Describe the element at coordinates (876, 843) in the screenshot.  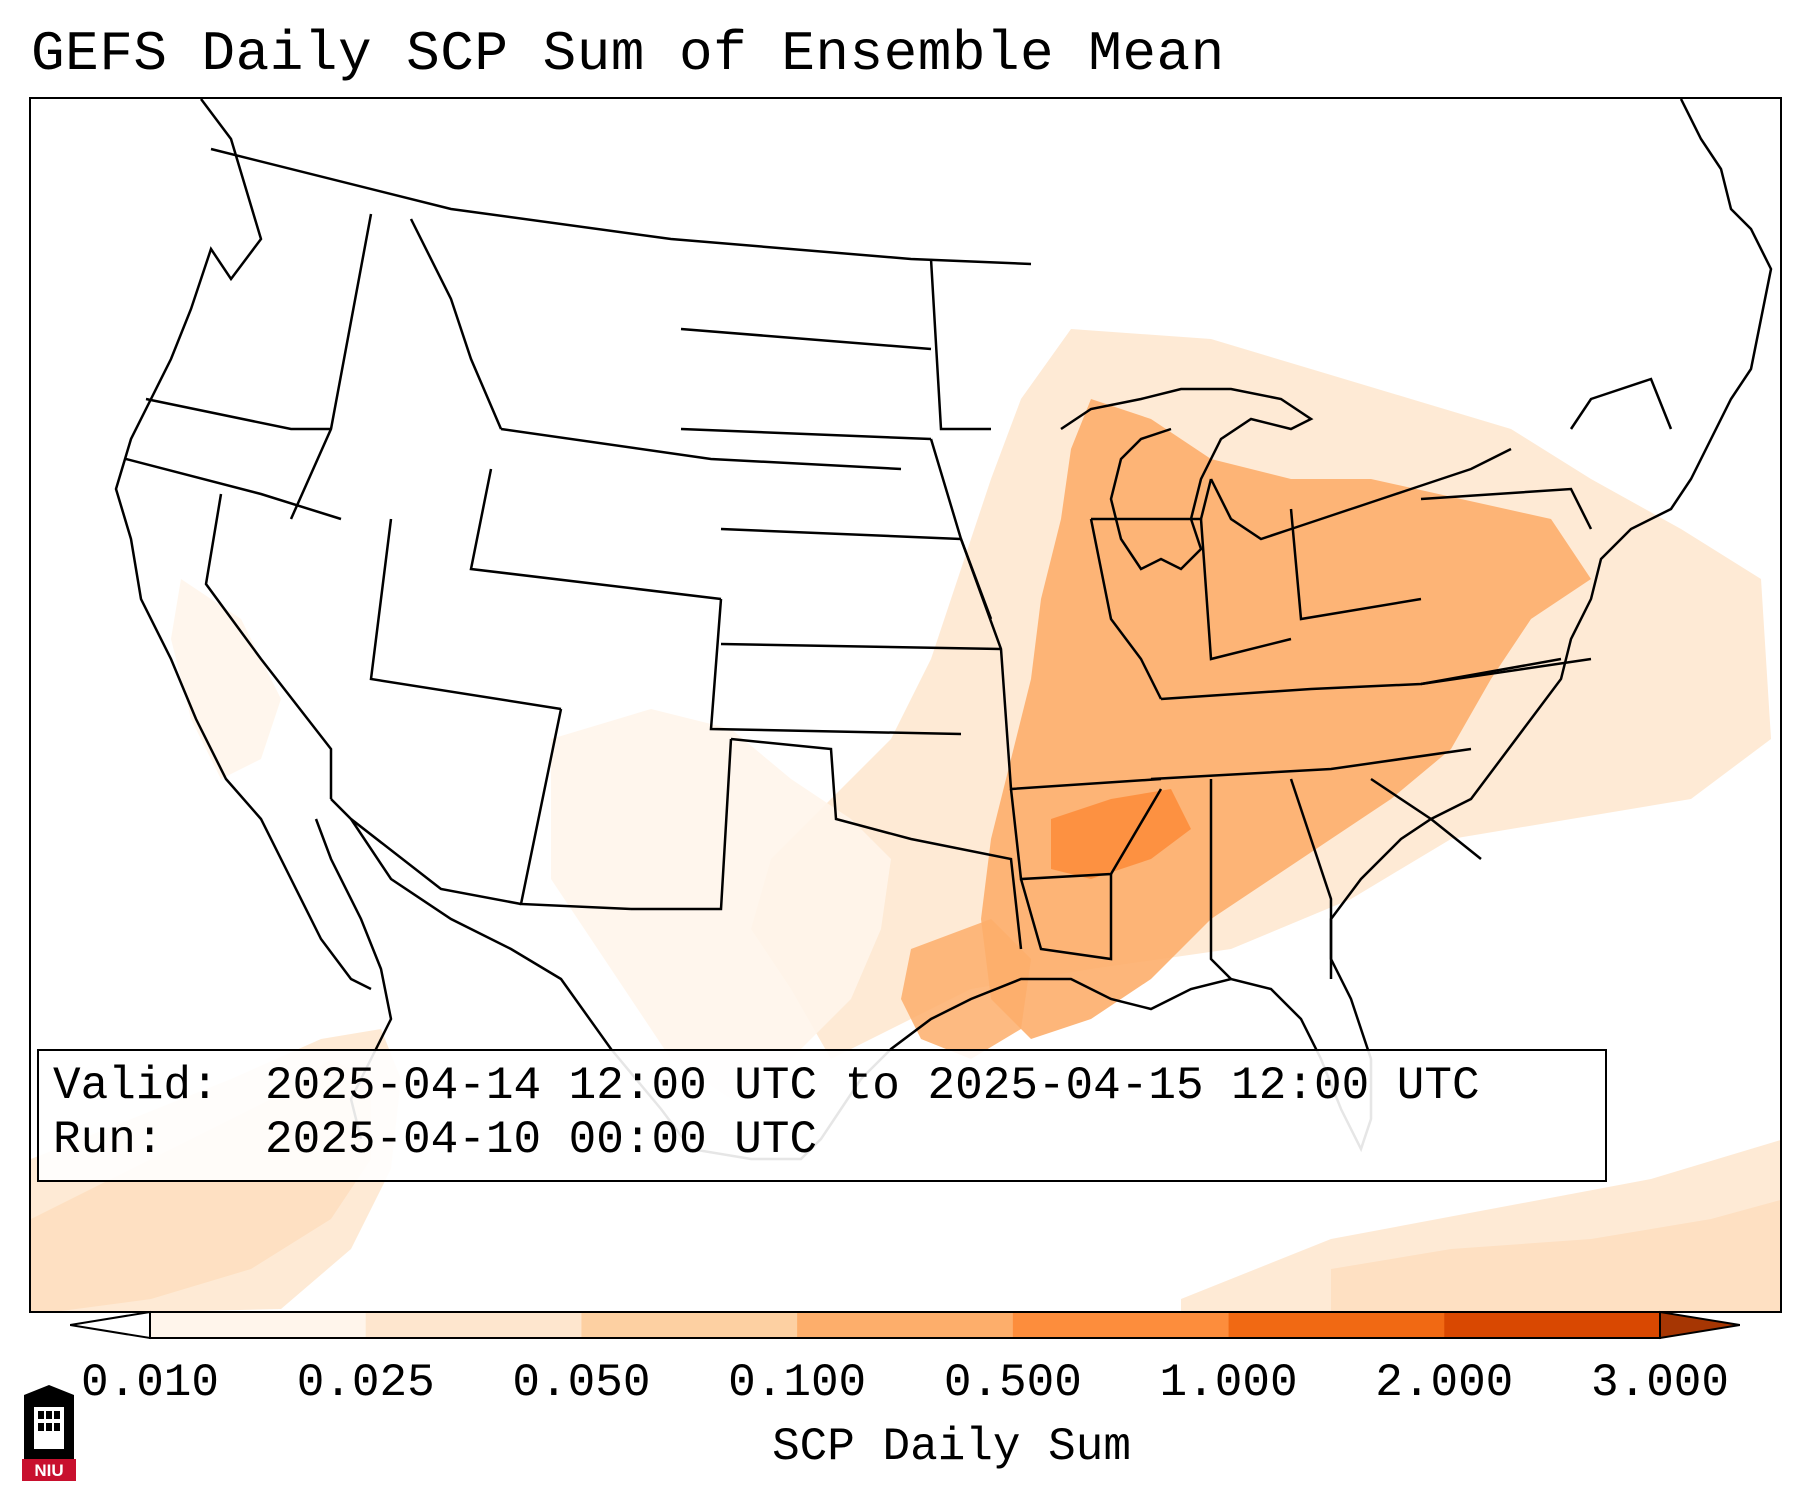
I see `border-ok-tx` at that location.